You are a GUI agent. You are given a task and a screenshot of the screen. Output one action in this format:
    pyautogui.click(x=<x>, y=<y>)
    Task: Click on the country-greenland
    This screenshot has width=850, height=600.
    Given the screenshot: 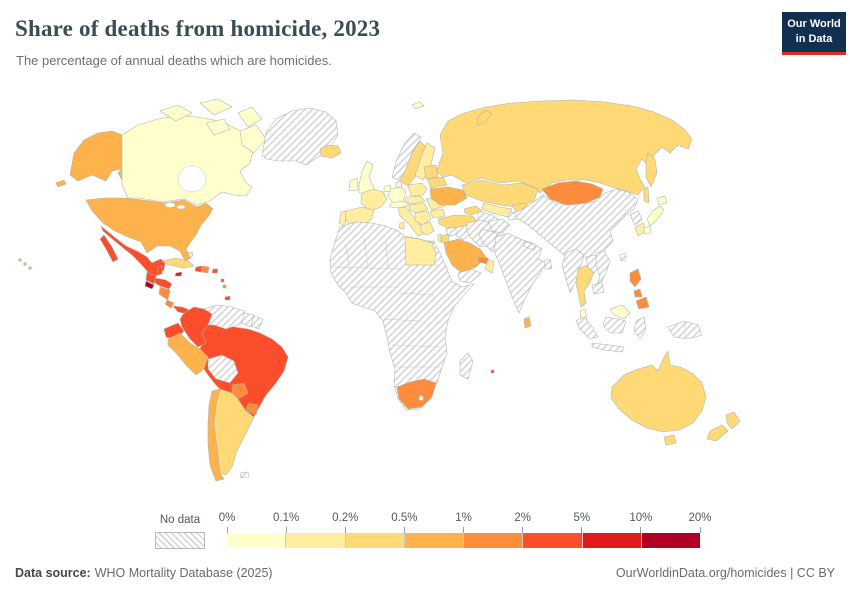 What is the action you would take?
    pyautogui.click(x=300, y=136)
    